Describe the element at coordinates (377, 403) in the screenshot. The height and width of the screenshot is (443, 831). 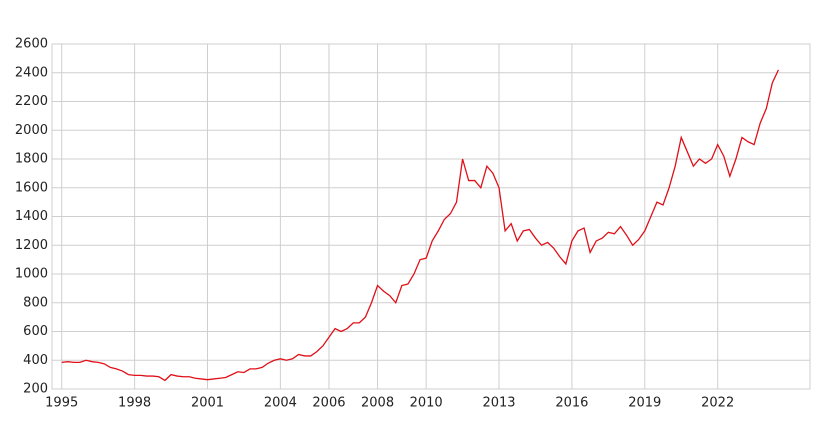
I see `x-tick-label: 2008` at that location.